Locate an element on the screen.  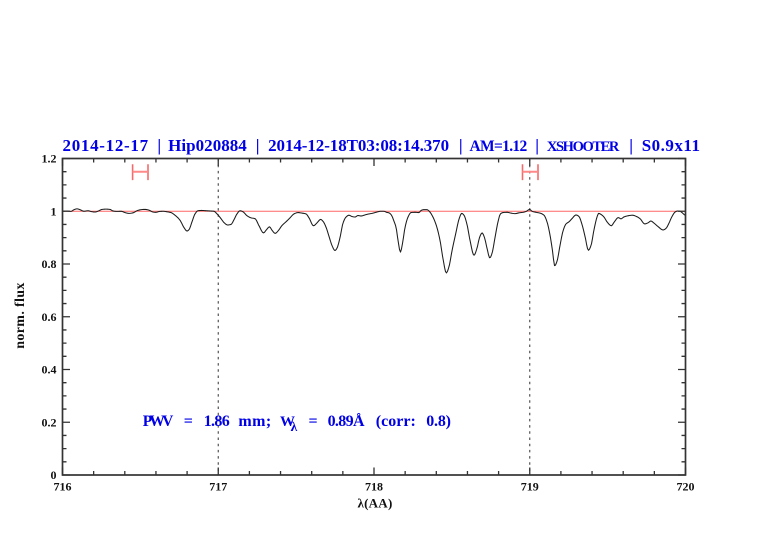
svg-text: 0 is located at coordinates (54, 475).